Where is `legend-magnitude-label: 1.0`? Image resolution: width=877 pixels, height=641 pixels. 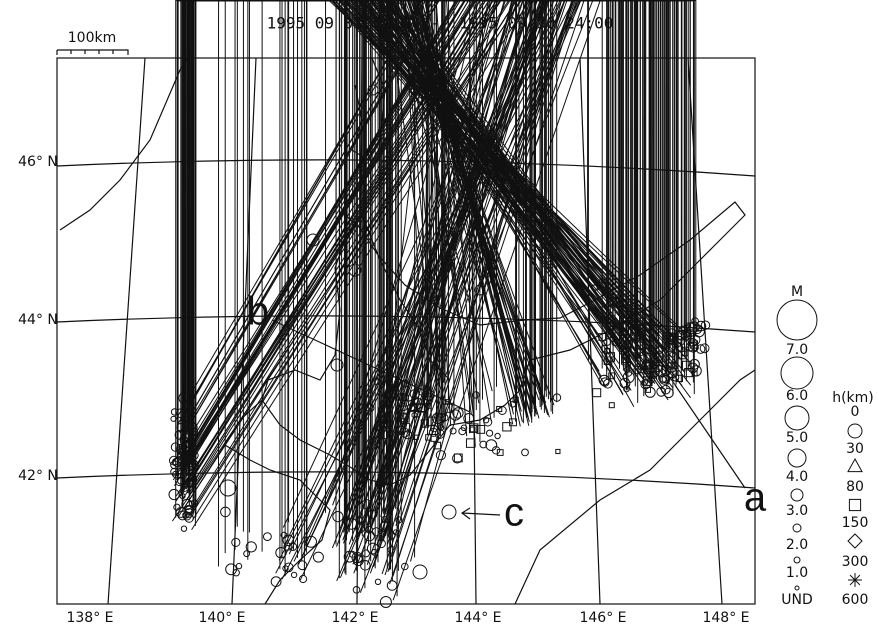 legend-magnitude-label: 1.0 is located at coordinates (797, 573).